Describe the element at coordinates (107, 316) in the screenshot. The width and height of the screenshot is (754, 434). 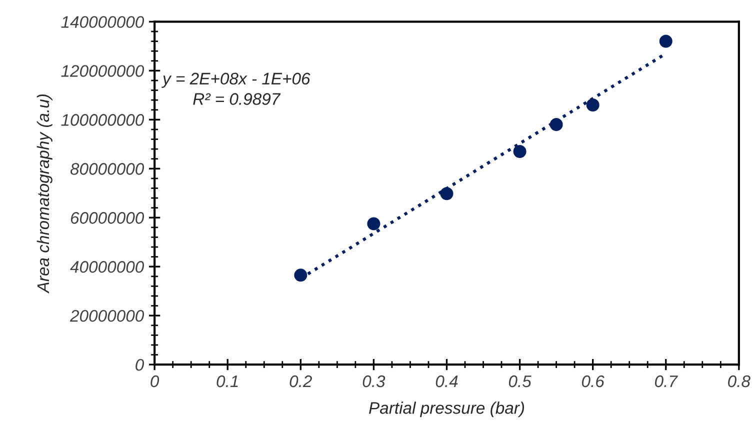
I see `y-tick-label: 20000000` at that location.